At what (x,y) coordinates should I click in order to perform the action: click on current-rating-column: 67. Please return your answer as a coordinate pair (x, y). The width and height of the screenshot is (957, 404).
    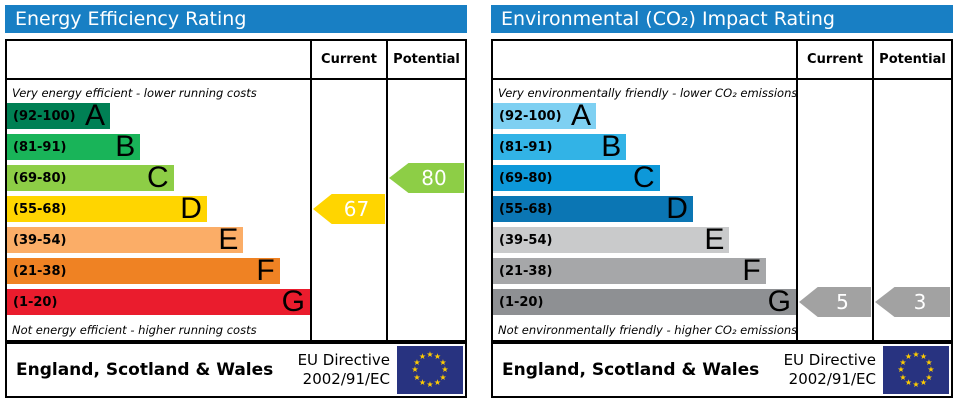
    Looking at the image, I should click on (348, 210).